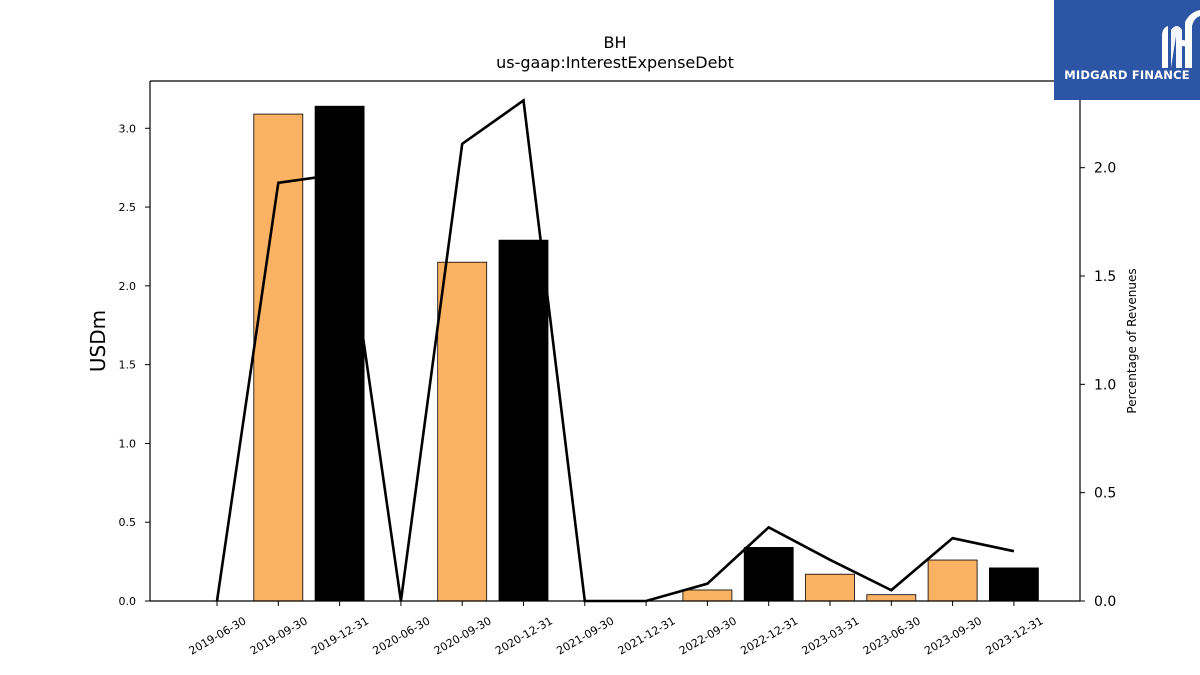 This screenshot has width=1200, height=675. Describe the element at coordinates (708, 635) in the screenshot. I see `x-tick-label: 2022-09-30` at that location.